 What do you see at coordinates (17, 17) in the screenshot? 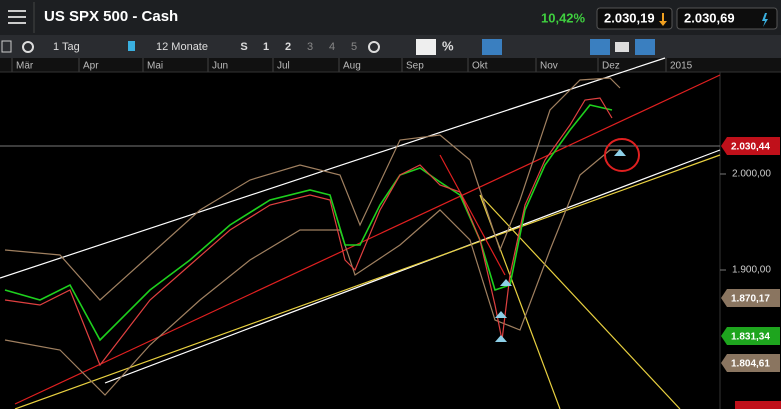
I see `menu-icon` at bounding box center [17, 17].